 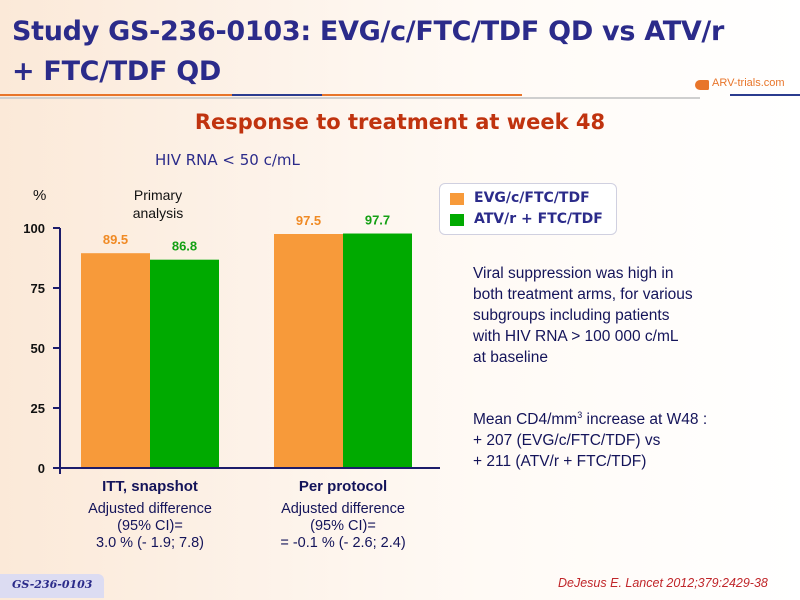 What do you see at coordinates (116, 71) in the screenshot?
I see `title-line-2: + FTC/TDF QD` at bounding box center [116, 71].